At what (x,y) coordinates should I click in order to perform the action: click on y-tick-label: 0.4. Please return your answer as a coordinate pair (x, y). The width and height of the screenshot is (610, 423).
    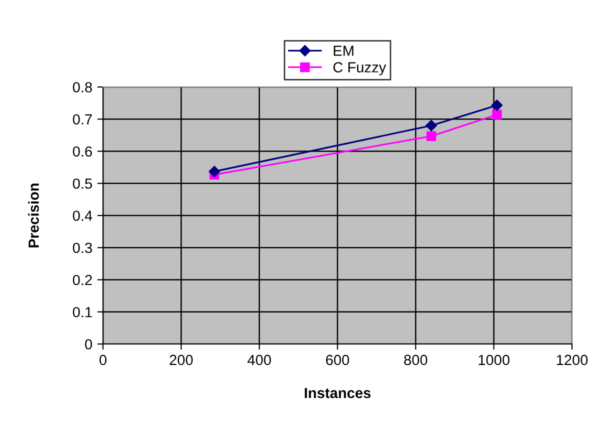
    Looking at the image, I should click on (82, 215).